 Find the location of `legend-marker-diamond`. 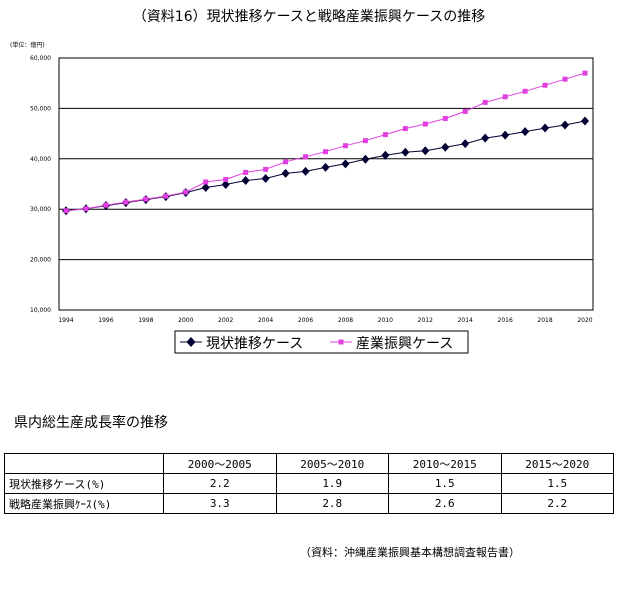

legend-marker-diamond is located at coordinates (191, 342).